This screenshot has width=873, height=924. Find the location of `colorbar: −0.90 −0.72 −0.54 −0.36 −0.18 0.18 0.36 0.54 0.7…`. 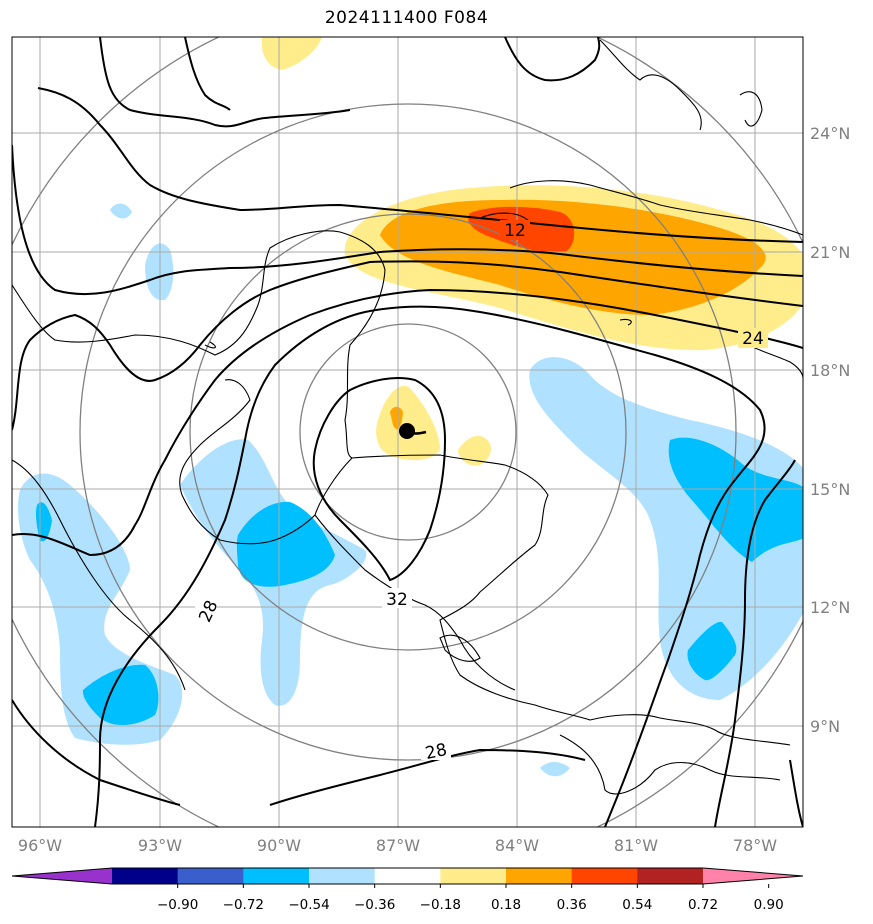

colorbar: −0.90 −0.72 −0.54 −0.36 −0.18 0.18 0.36 0.54 0.7… is located at coordinates (407, 890).